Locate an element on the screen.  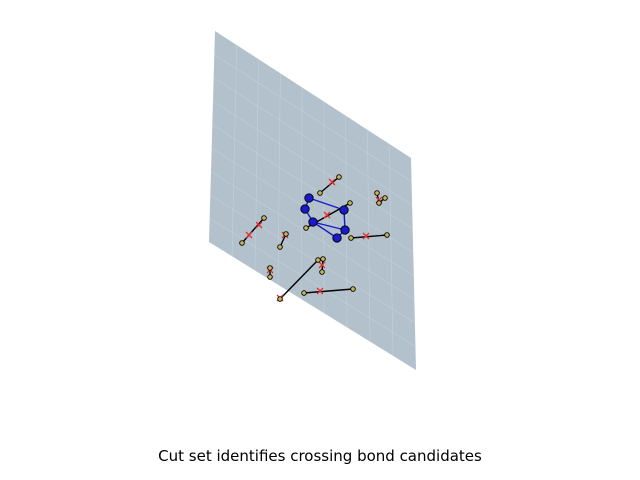
atoms is located at coordinates (314, 238).